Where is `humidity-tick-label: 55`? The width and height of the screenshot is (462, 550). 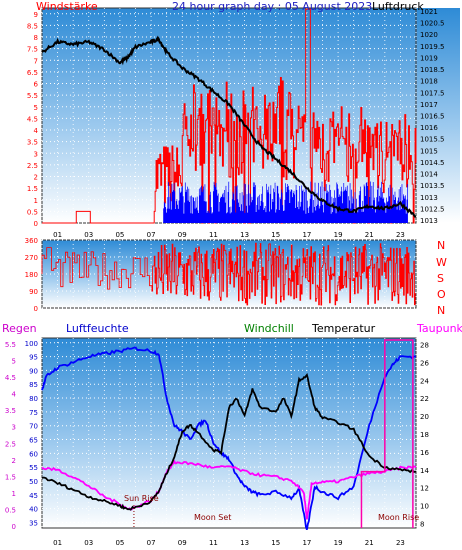
humidity-tick-label: 55 is located at coordinates (33, 468).